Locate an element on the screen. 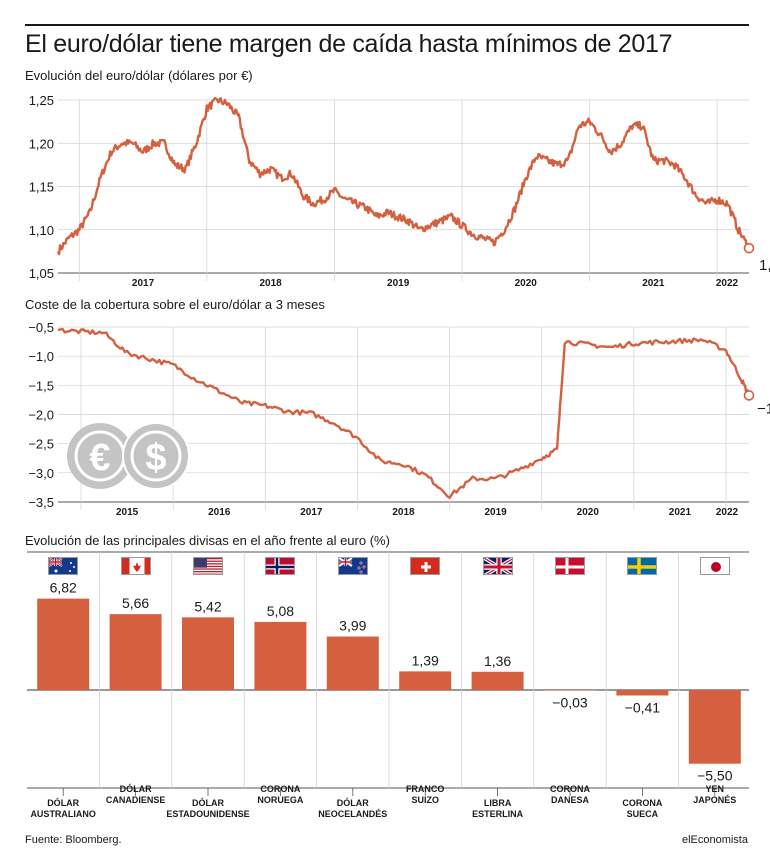 The width and height of the screenshot is (770, 862). flag-switzerland-icon is located at coordinates (425, 566).